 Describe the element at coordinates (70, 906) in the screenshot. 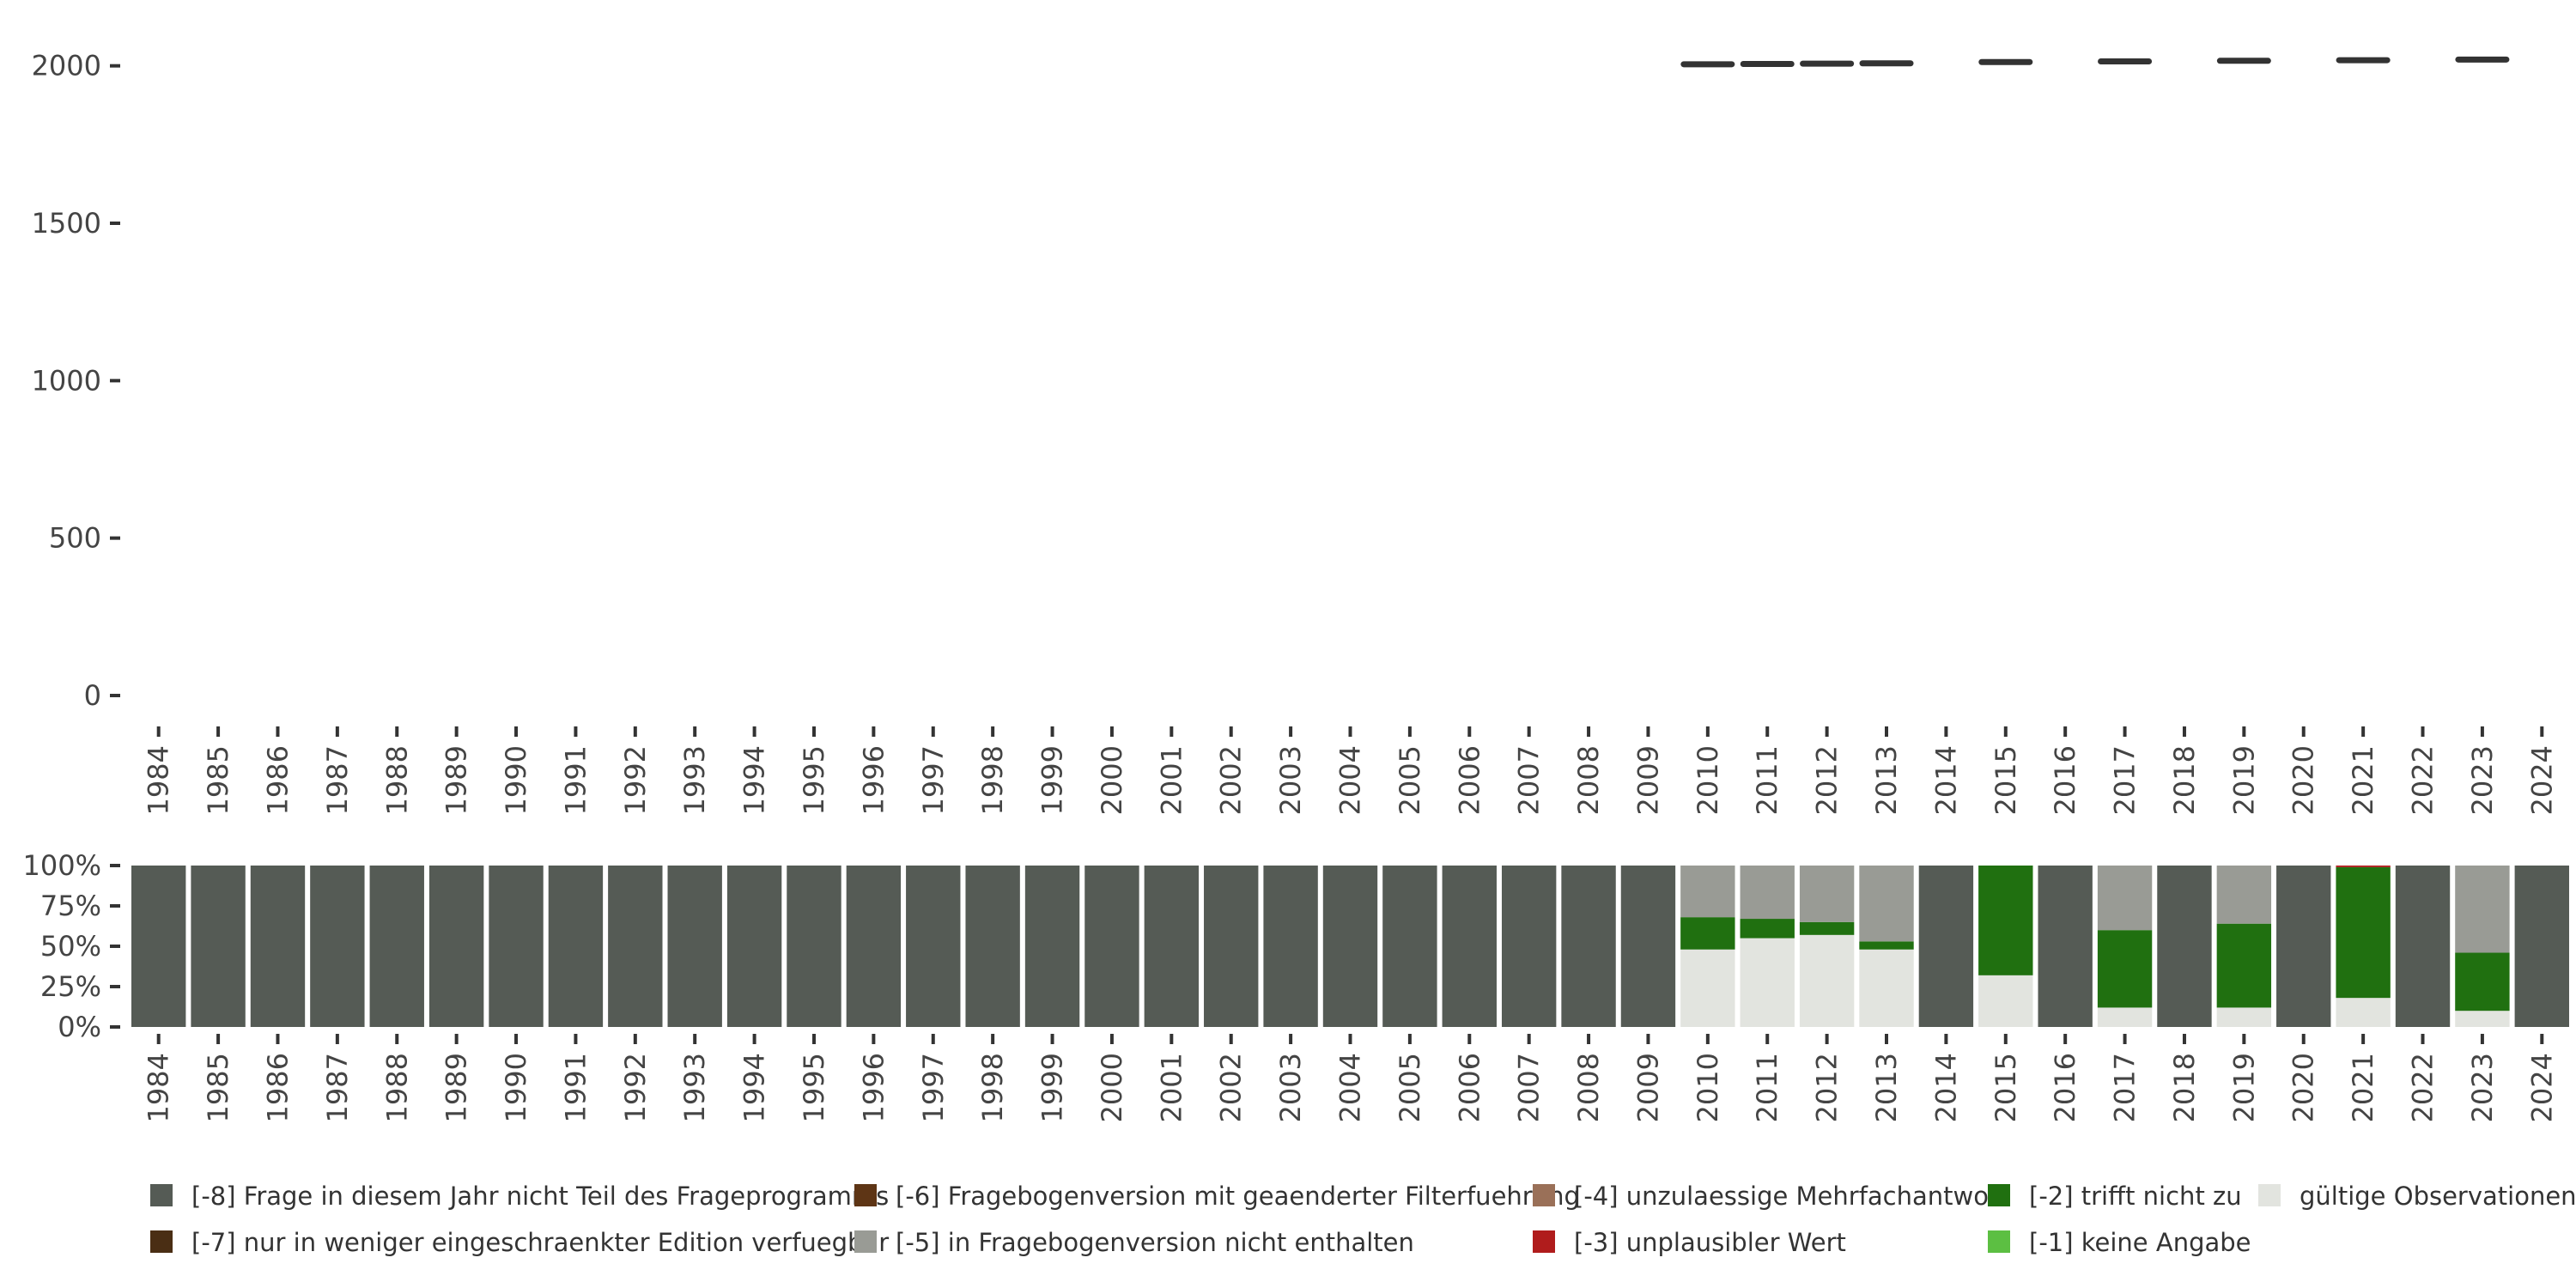

I see `bottom-y-tick-label-75%: 75%` at that location.